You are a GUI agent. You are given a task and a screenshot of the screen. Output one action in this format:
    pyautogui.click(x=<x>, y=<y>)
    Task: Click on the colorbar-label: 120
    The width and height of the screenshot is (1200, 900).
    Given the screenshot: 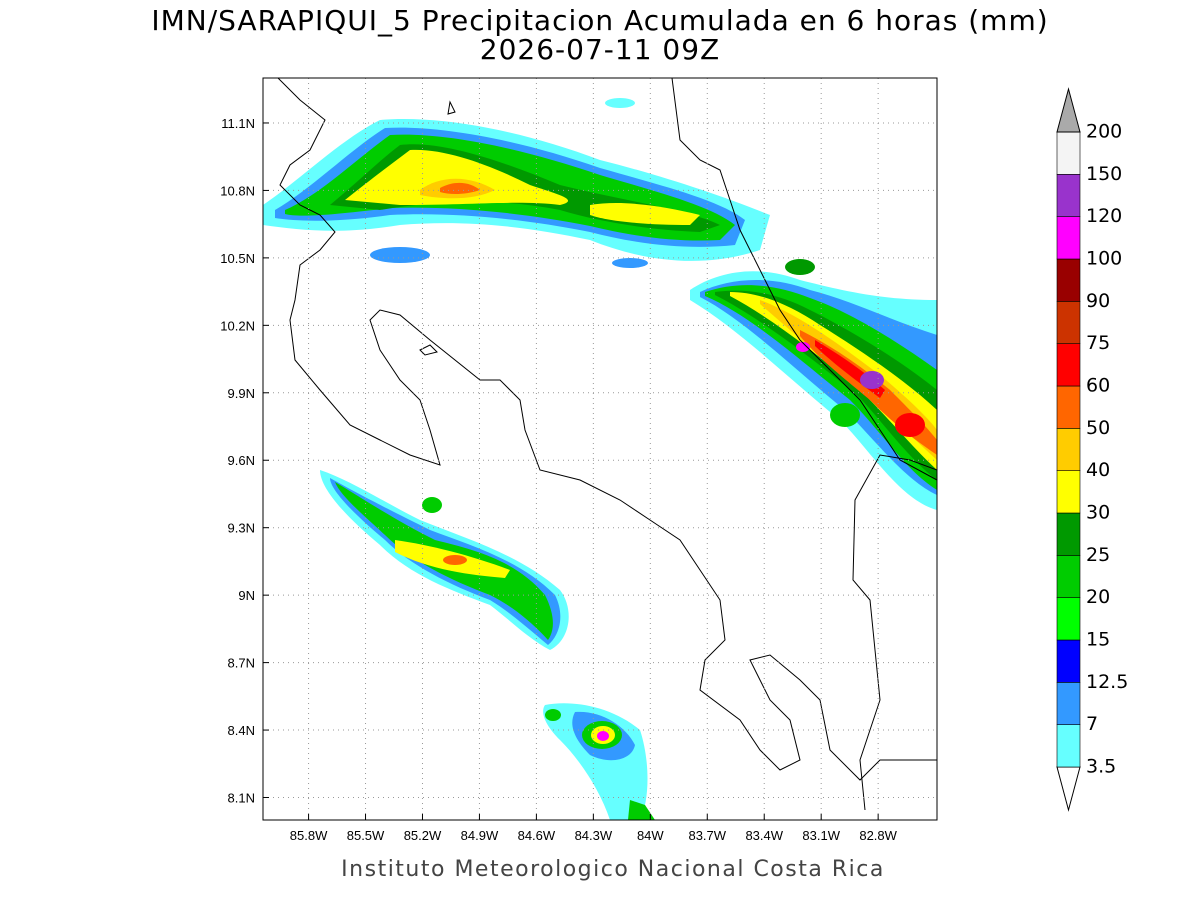 What is the action you would take?
    pyautogui.click(x=1104, y=216)
    